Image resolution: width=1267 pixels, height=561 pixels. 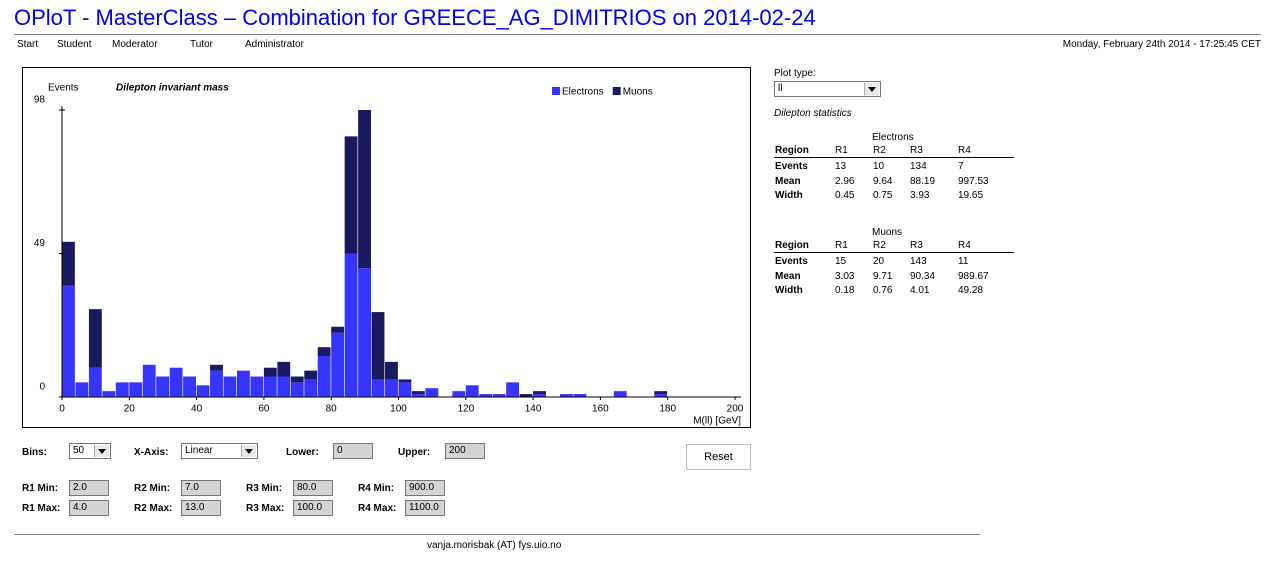 I want to click on stats-cell: 997.53, so click(x=973, y=181).